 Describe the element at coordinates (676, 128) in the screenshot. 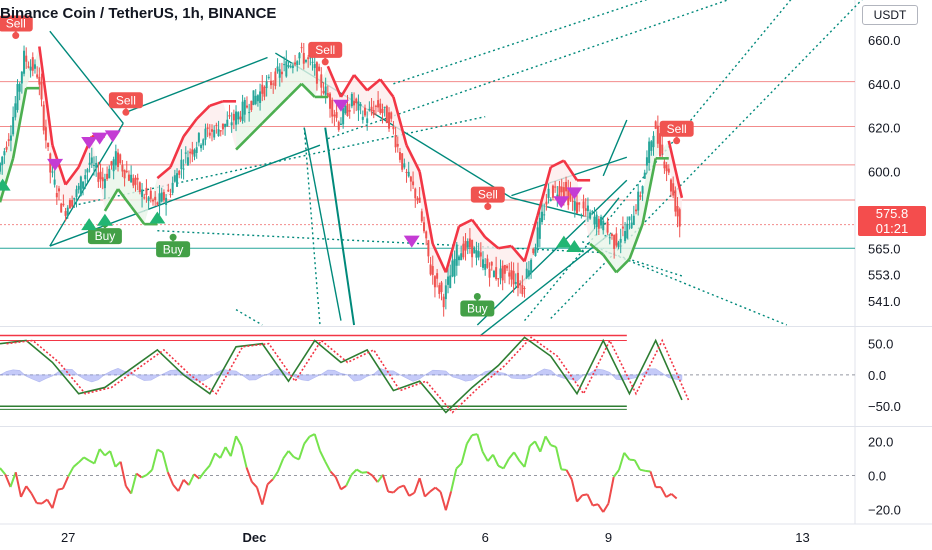

I see `sell-label-box` at that location.